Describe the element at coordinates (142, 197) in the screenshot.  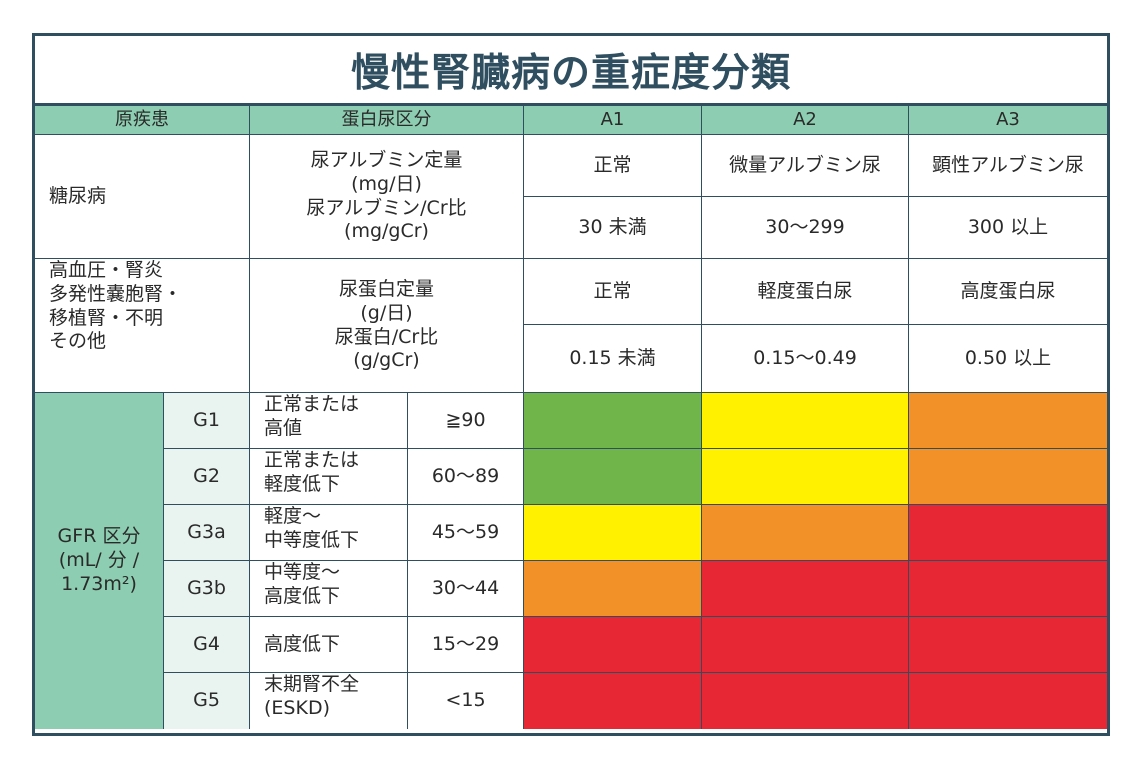
I see `cause-diabetes: 糖尿病` at that location.